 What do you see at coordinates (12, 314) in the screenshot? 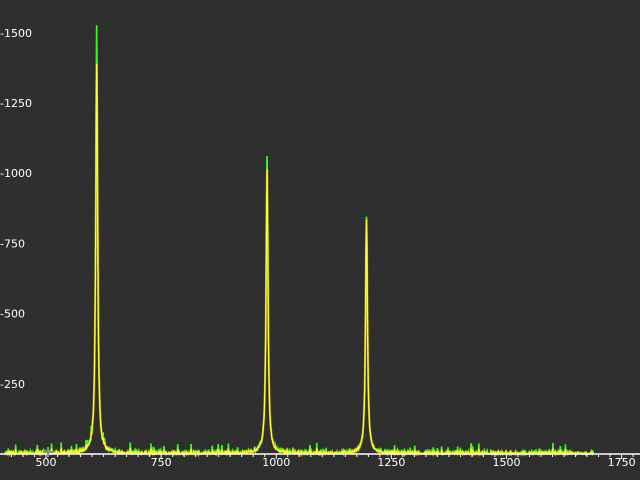
I see `y-tick-label-500: -500` at bounding box center [12, 314].